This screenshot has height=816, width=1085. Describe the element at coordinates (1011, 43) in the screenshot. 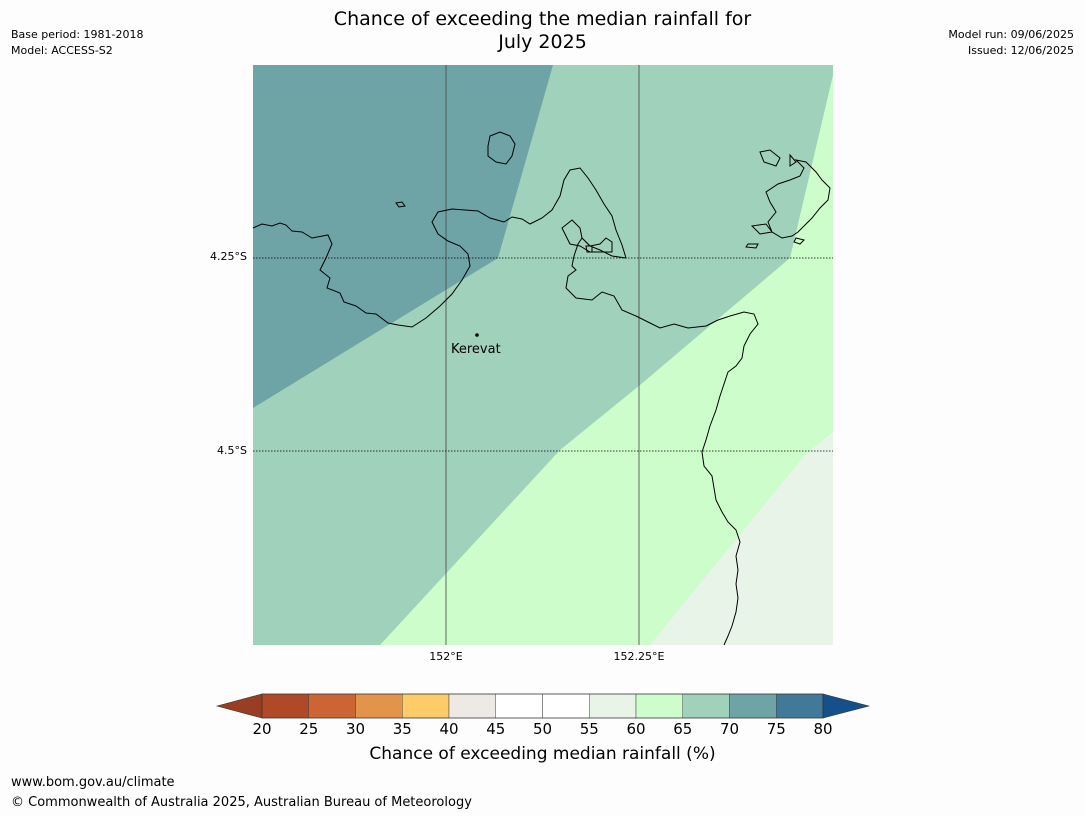

I see `header-right: Model run: 09/06/2025 Issued: 12/06/2025` at that location.